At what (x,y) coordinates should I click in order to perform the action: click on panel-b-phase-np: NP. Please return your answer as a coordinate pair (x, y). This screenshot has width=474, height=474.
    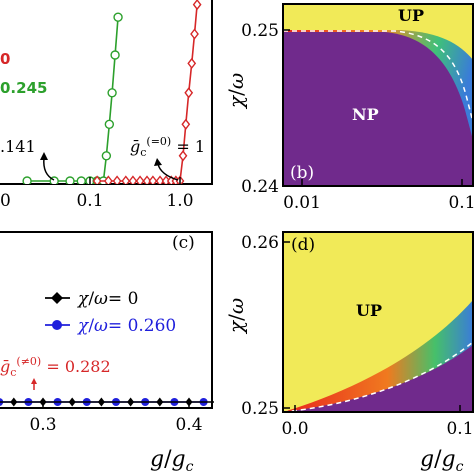
    Looking at the image, I should click on (365, 114).